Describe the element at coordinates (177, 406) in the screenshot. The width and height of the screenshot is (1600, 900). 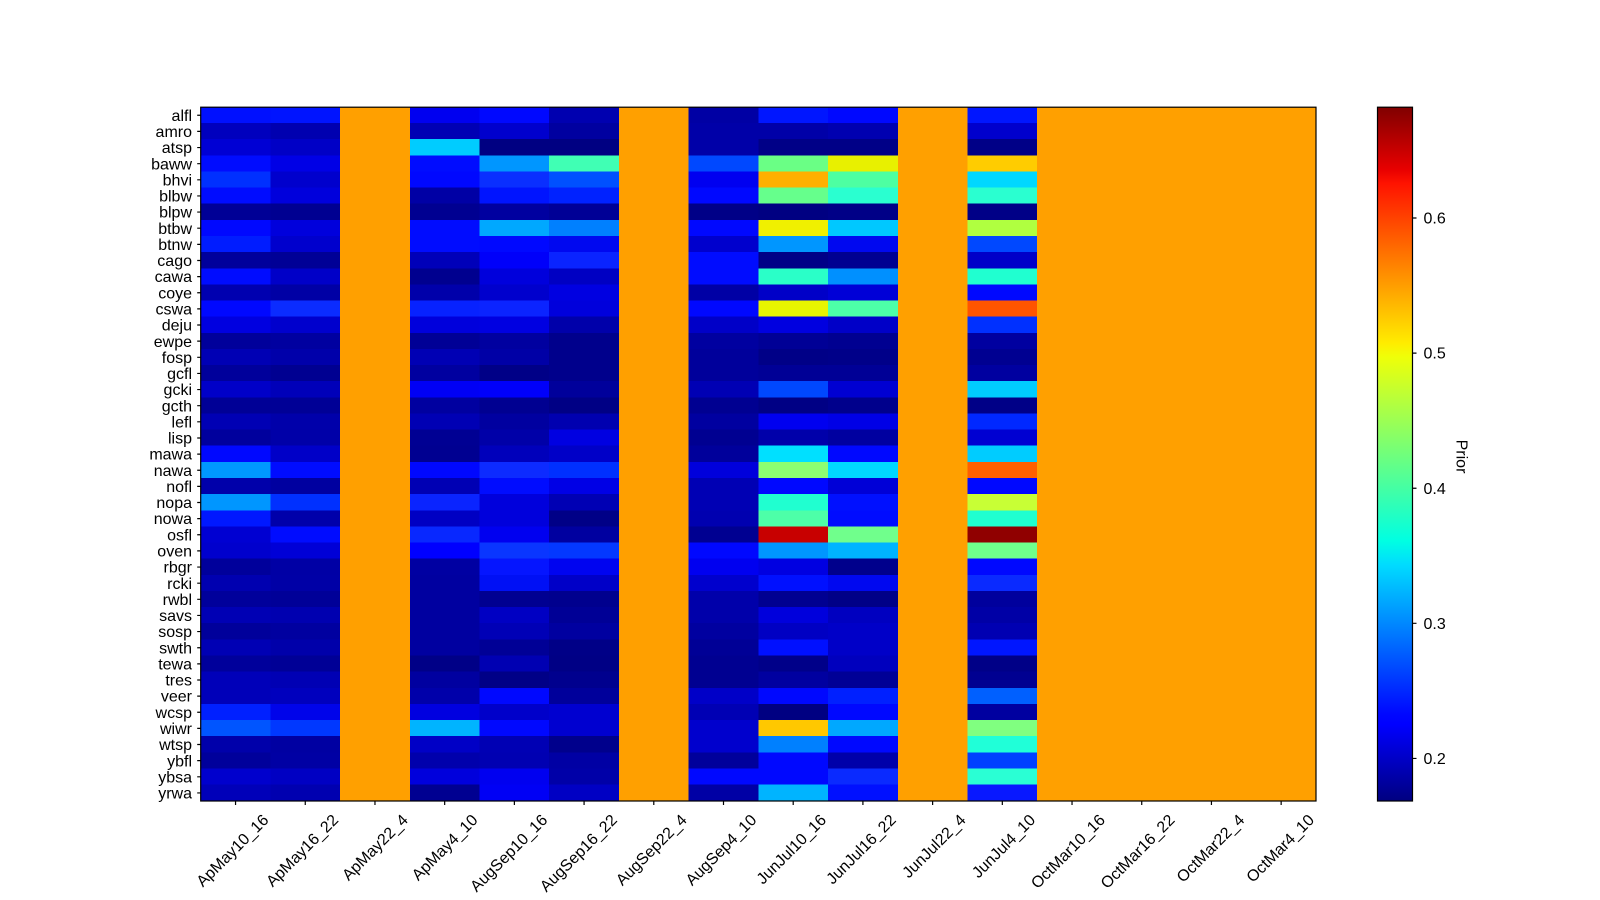
I see `svg-text: gcth` at that location.